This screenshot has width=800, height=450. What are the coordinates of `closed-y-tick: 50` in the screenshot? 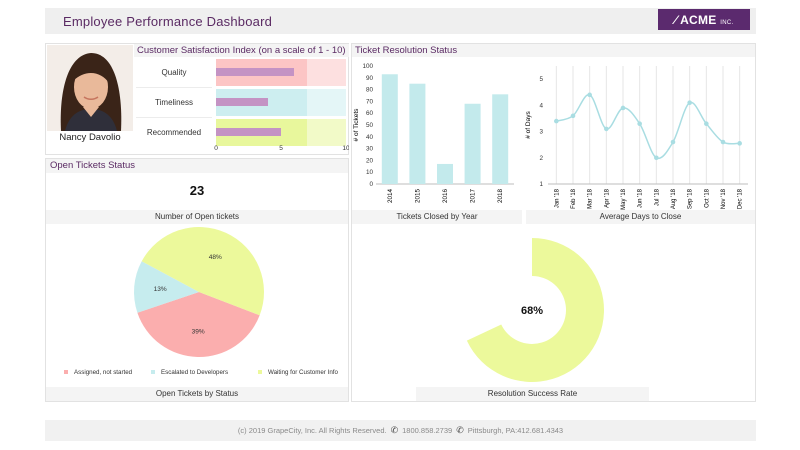 It's located at (370, 125).